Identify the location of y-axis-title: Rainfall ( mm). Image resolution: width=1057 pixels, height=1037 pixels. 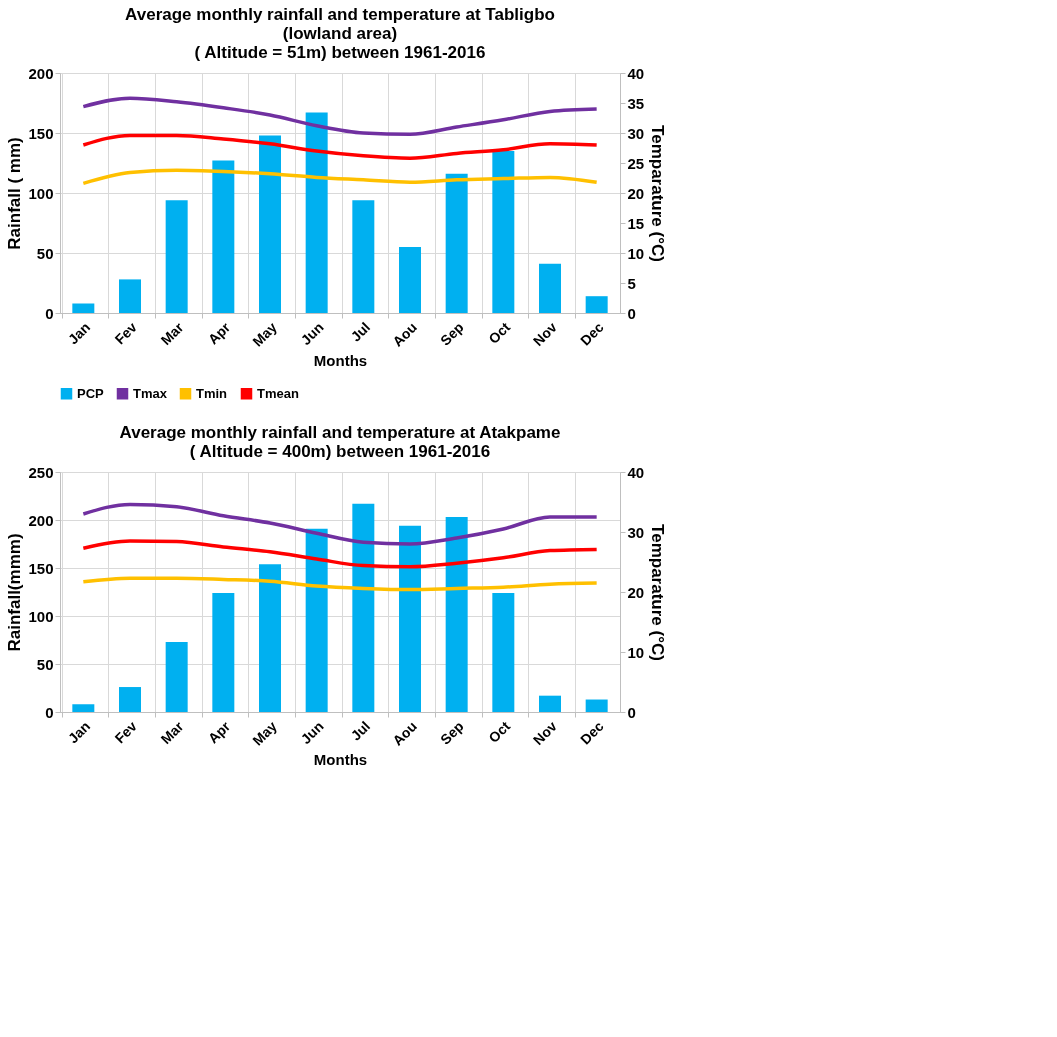
(15, 193).